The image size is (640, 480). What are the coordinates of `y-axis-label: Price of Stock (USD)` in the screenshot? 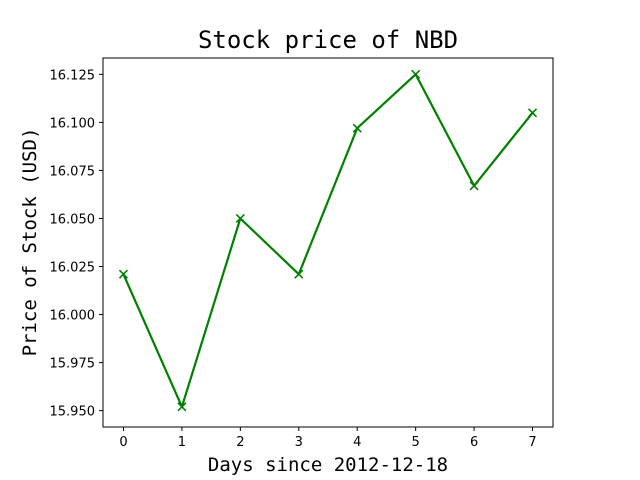 It's located at (30, 242).